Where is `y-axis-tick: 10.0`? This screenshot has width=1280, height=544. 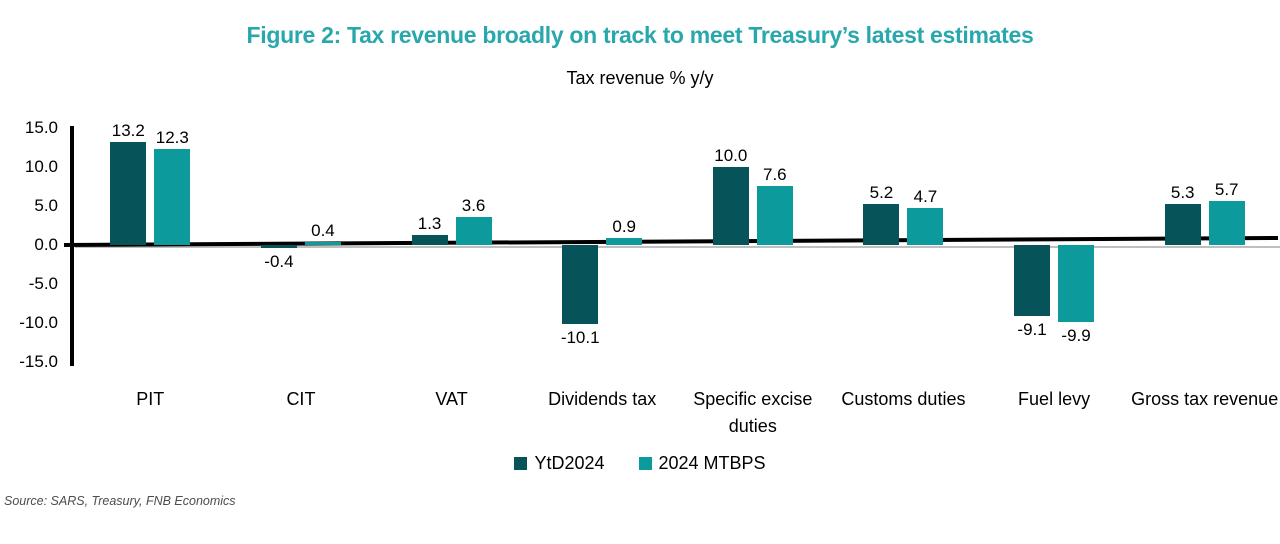 y-axis-tick: 10.0 is located at coordinates (41, 166).